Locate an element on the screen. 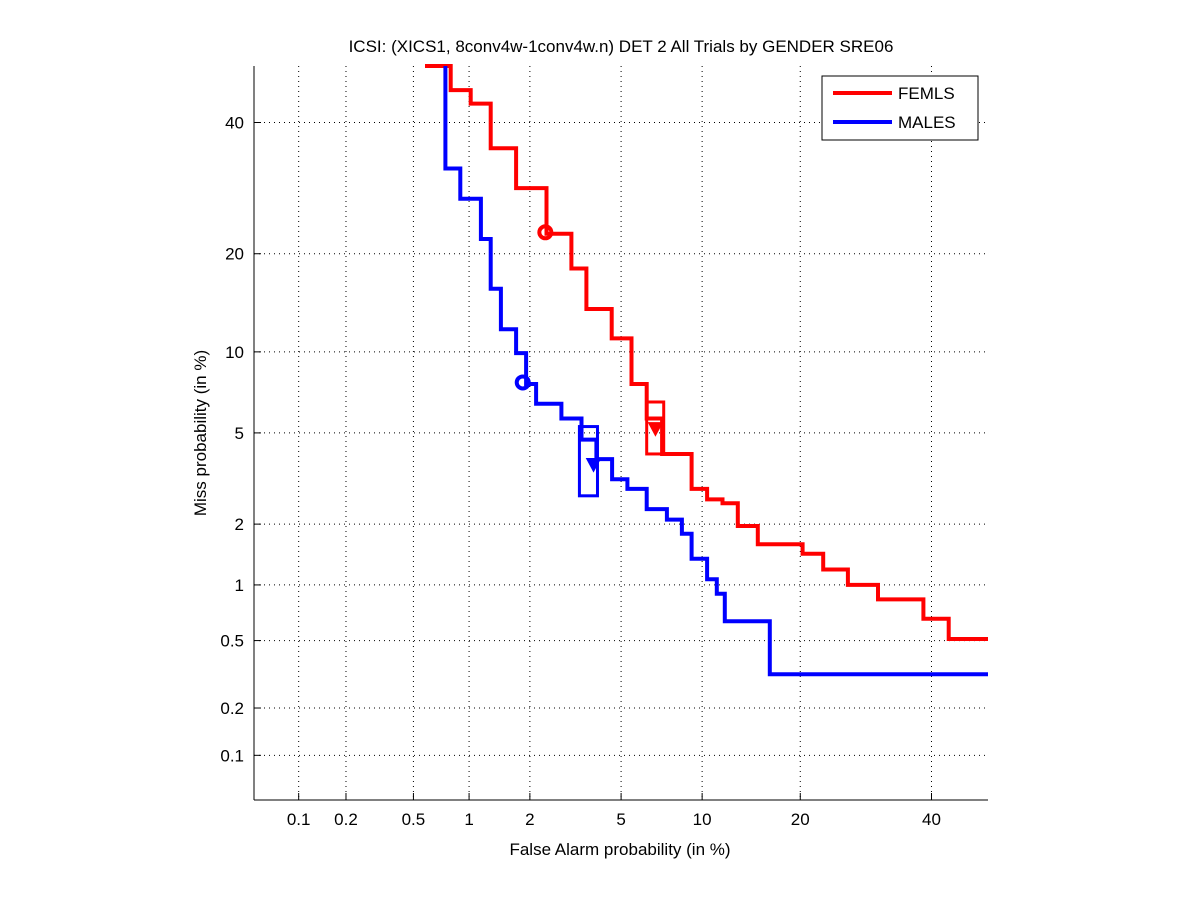 Image resolution: width=1201 pixels, height=900 pixels. confidence-box-femls is located at coordinates (655, 428).